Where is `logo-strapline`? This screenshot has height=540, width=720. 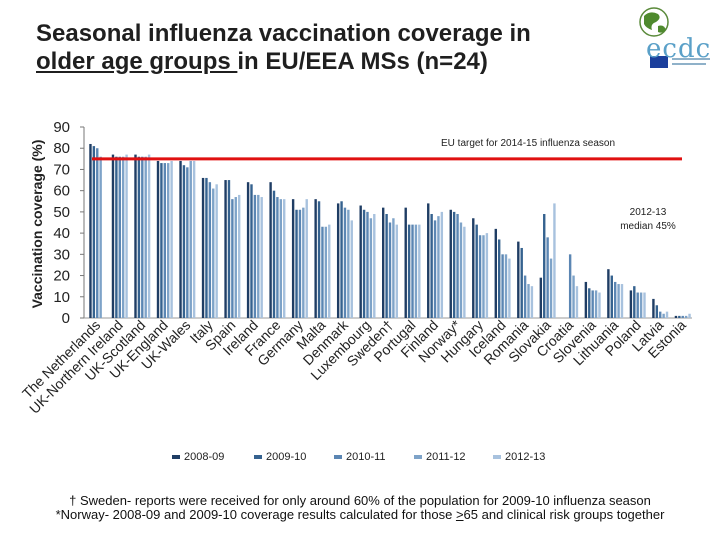
logo-strapline is located at coordinates (691, 59).